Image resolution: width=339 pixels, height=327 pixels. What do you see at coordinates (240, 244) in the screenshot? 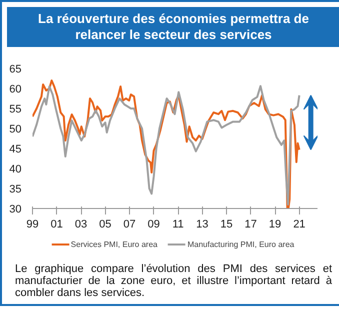
I see `legend-label: Manufacturing PMI, Euro area` at bounding box center [240, 244].